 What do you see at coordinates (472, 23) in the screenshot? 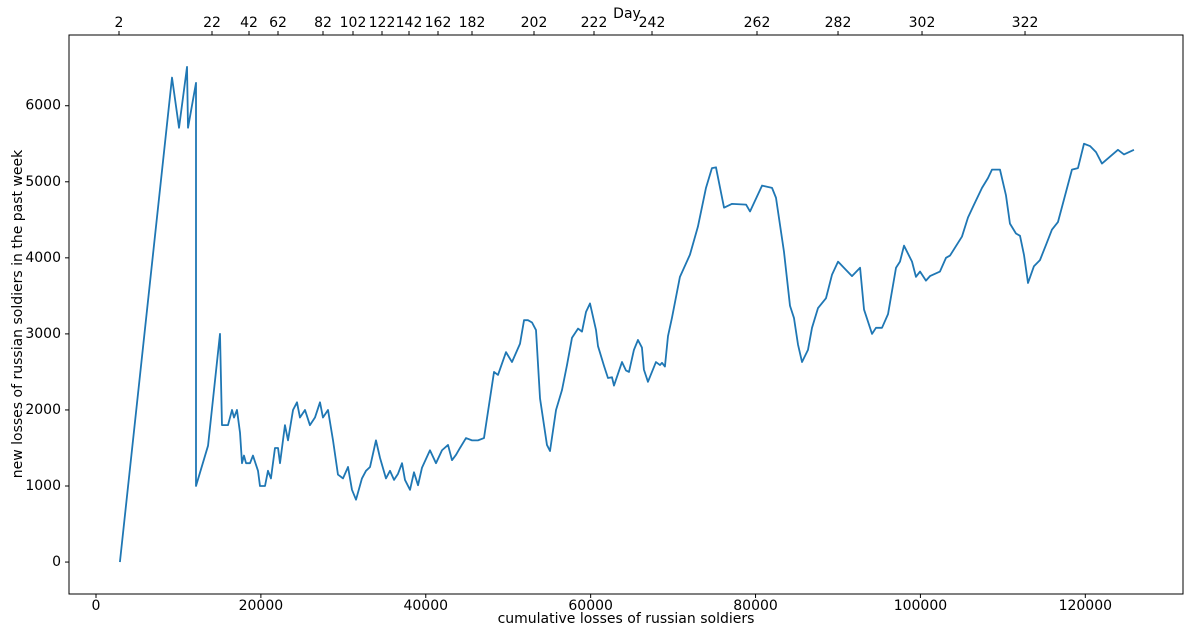
I see `top-tick-label: 182` at bounding box center [472, 23].